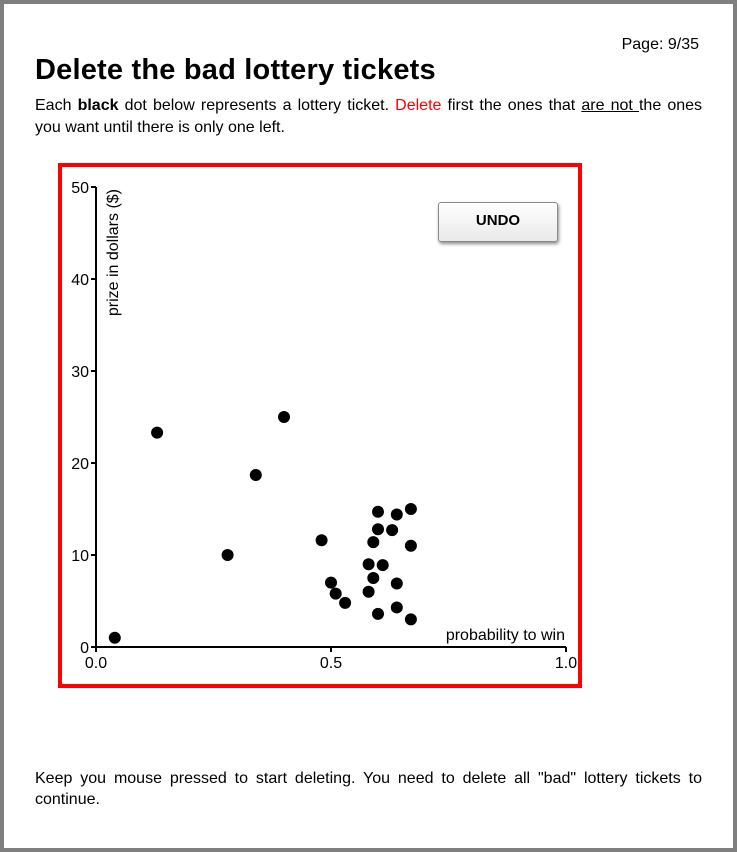  What do you see at coordinates (96, 663) in the screenshot?
I see `x-tick-label: 0.0` at bounding box center [96, 663].